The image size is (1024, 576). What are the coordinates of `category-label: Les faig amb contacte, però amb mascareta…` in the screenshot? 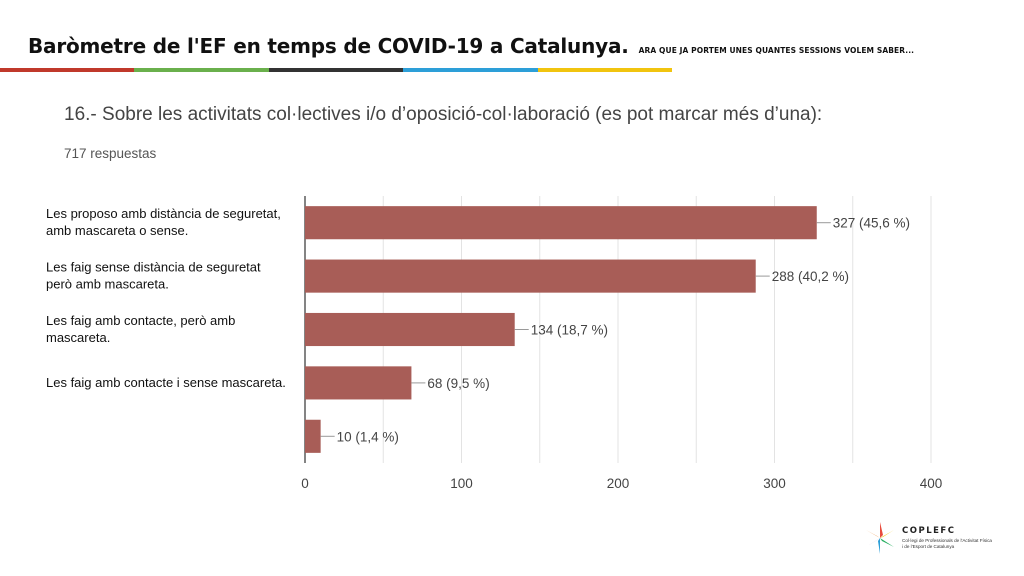 It's located at (140, 329).